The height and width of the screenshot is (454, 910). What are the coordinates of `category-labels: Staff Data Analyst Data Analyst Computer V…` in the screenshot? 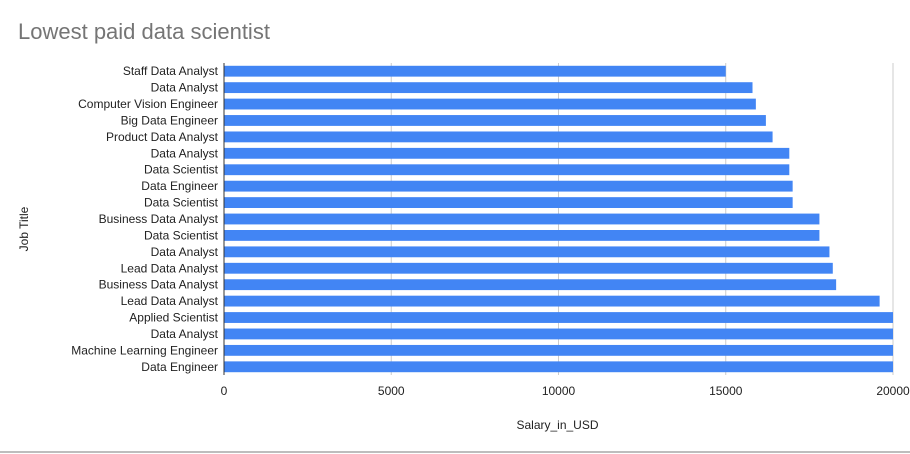 It's located at (144, 219).